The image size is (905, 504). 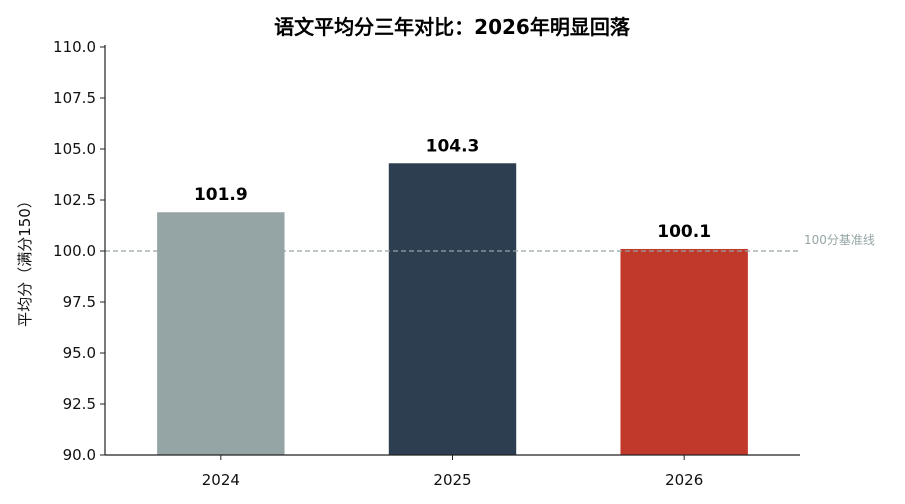 What do you see at coordinates (74, 251) in the screenshot?
I see `y-tick-label: 100.0` at bounding box center [74, 251].